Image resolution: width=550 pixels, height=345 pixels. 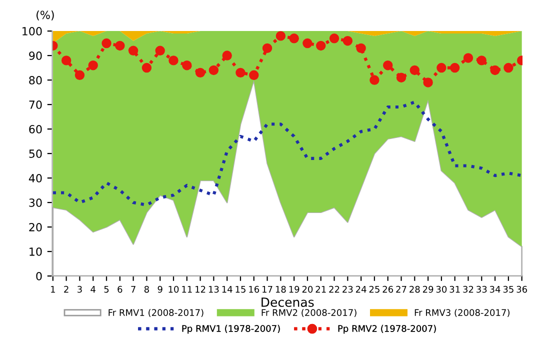 What do you see at coordinates (213, 289) in the screenshot?
I see `x-tick-label: 13` at bounding box center [213, 289].